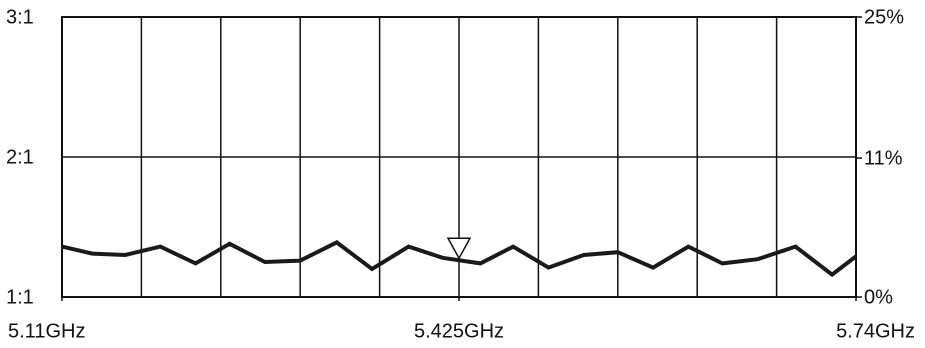 The height and width of the screenshot is (348, 925). I want to click on y-tick-label: 1:1, so click(20, 297).